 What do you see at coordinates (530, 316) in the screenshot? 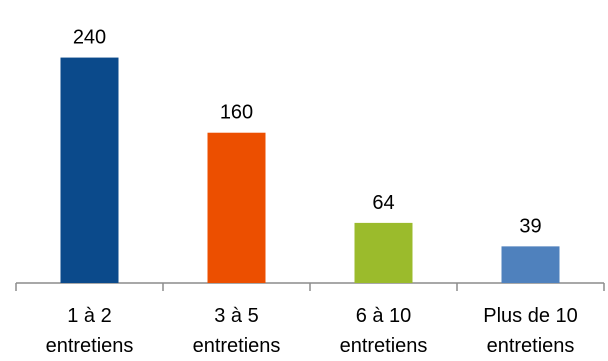
I see `x-tick-label-line: Plus de 10` at bounding box center [530, 316].